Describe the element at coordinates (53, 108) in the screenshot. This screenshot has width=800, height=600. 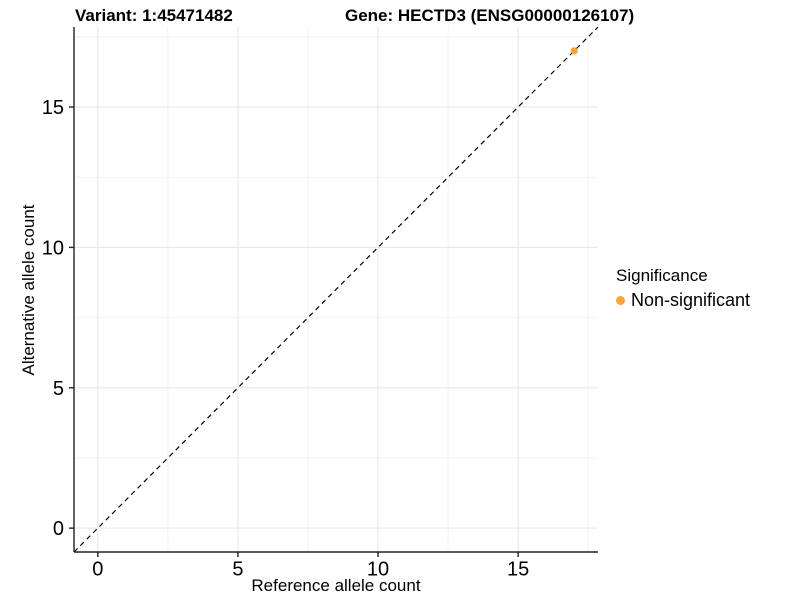
I see `y-tick-label-15: 15` at that location.